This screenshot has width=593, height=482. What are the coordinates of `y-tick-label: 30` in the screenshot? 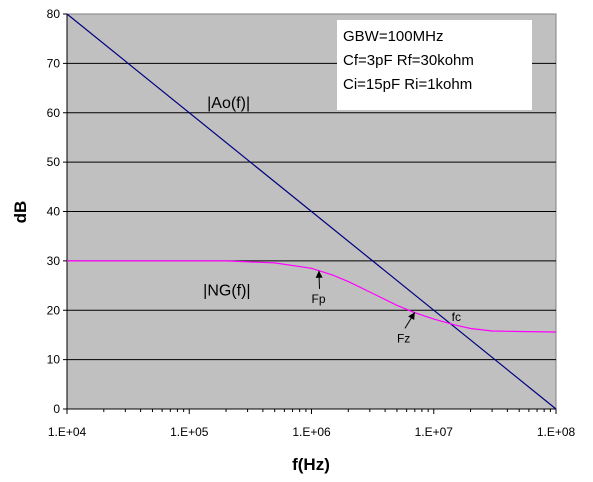 It's located at (54, 261).